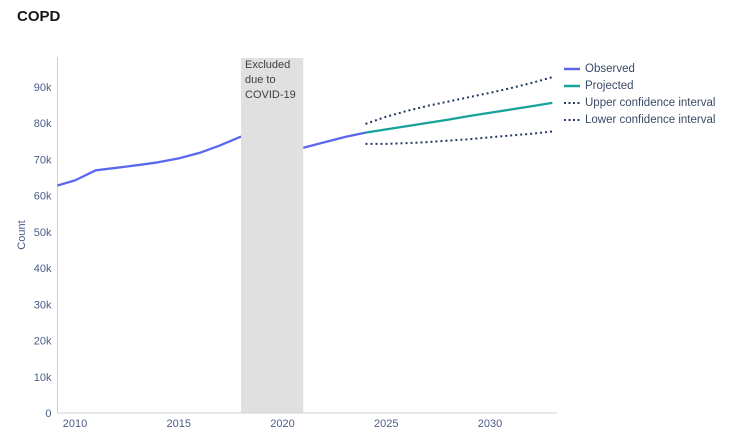 The width and height of the screenshot is (748, 445). I want to click on y-tick-label: 10k, so click(43, 378).